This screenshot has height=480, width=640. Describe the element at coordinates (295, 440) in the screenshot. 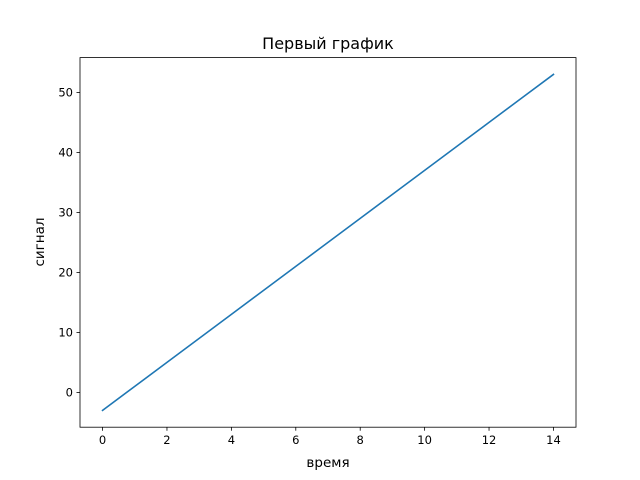

I see `x-tick-label: 6` at that location.